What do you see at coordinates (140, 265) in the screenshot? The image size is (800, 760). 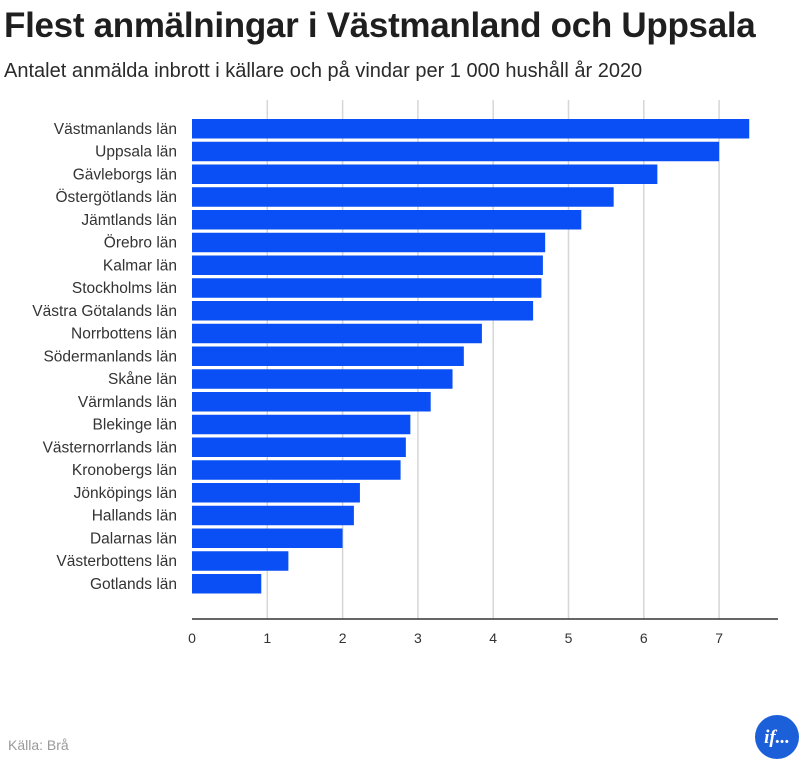 I see `category-label: Kalmar län` at bounding box center [140, 265].